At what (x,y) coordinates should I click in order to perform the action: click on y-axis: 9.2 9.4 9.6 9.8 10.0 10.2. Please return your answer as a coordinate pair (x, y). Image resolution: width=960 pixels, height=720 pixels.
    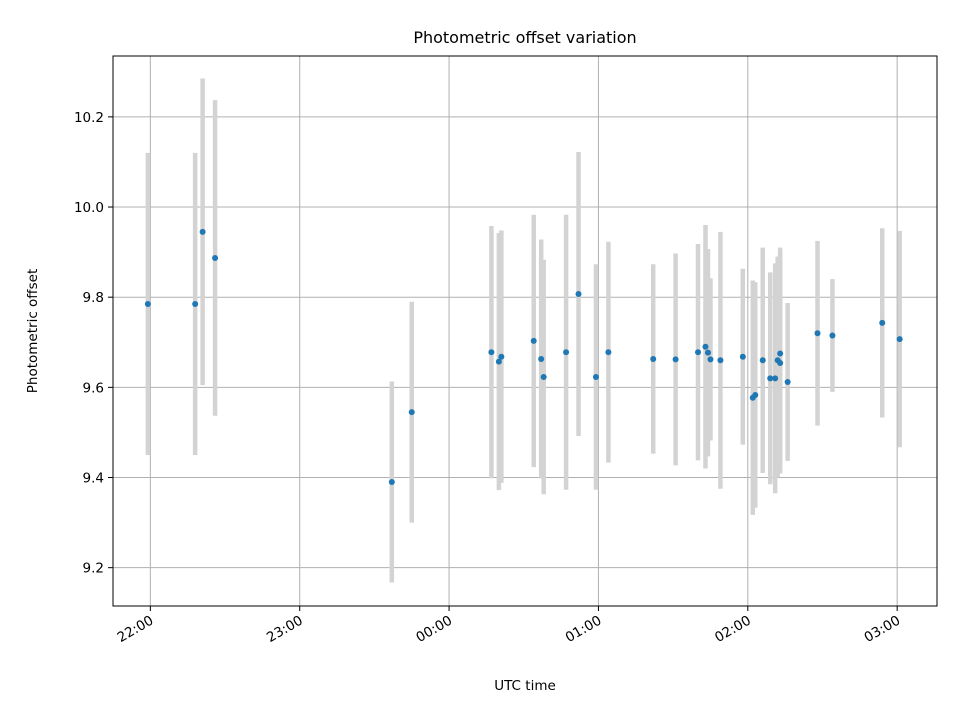
    Looking at the image, I should click on (93, 343).